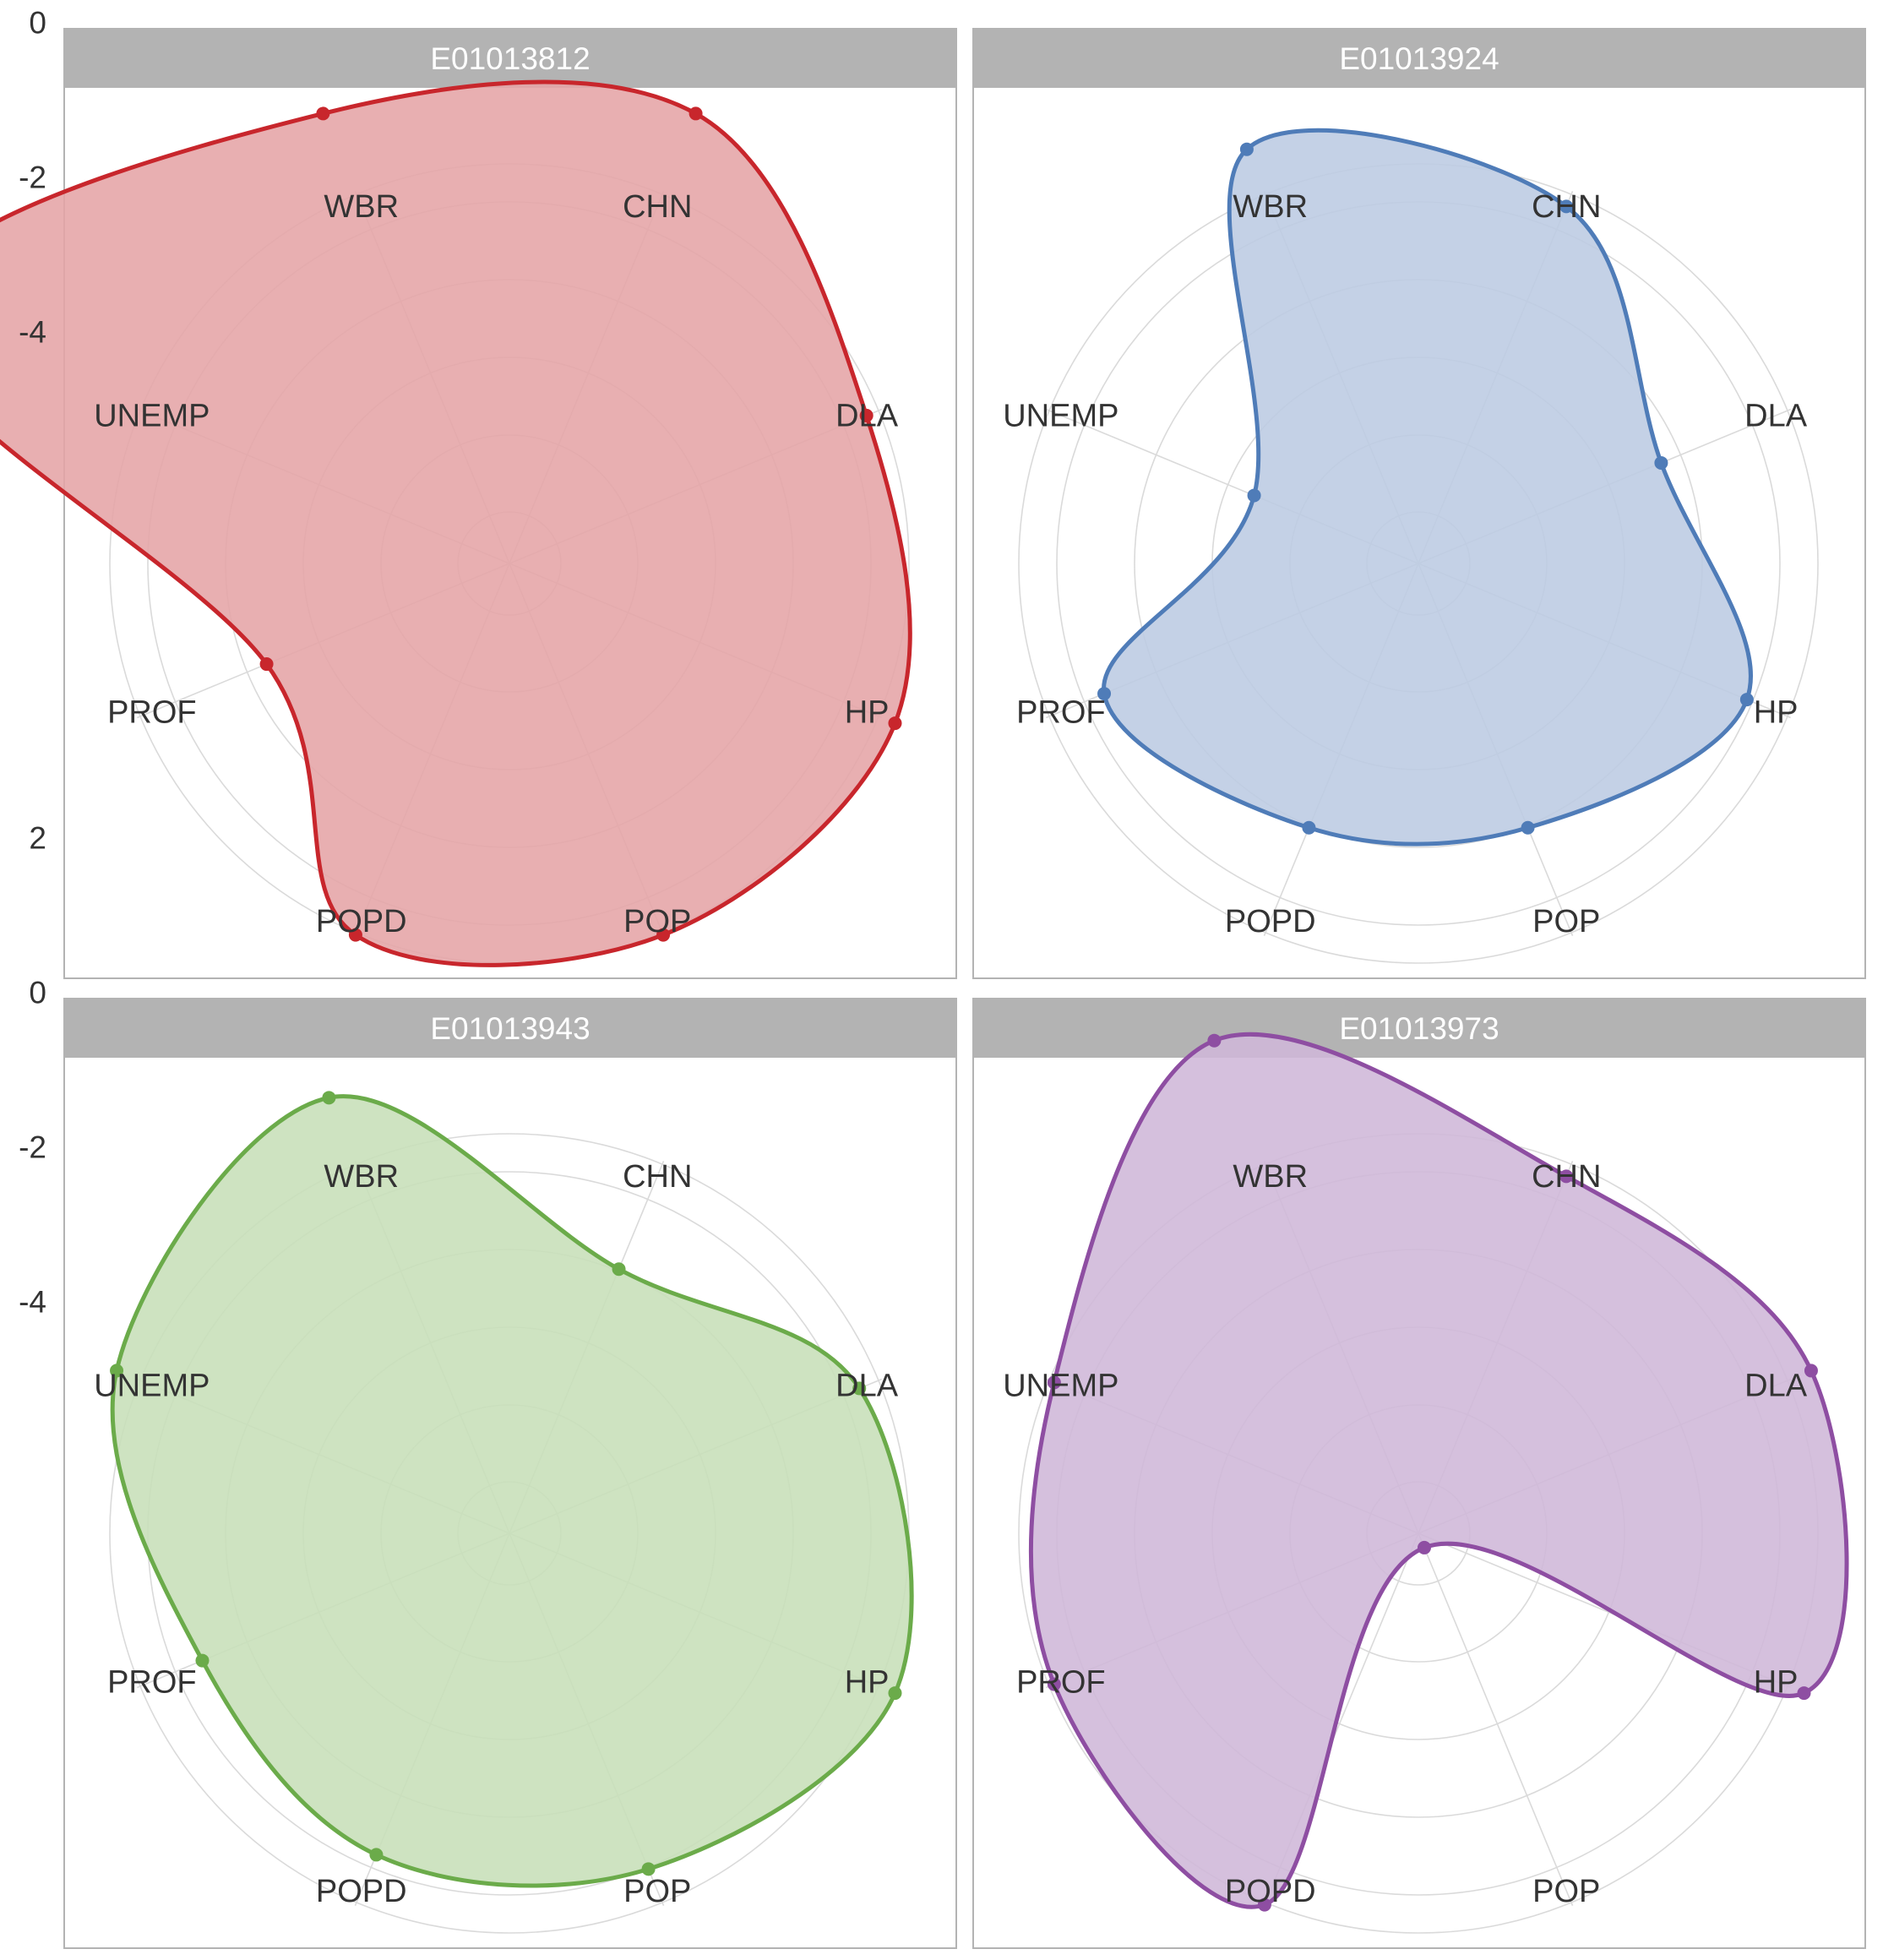 This screenshot has height=1960, width=1883. I want to click on grid-spoke, so click(1496, 1719).